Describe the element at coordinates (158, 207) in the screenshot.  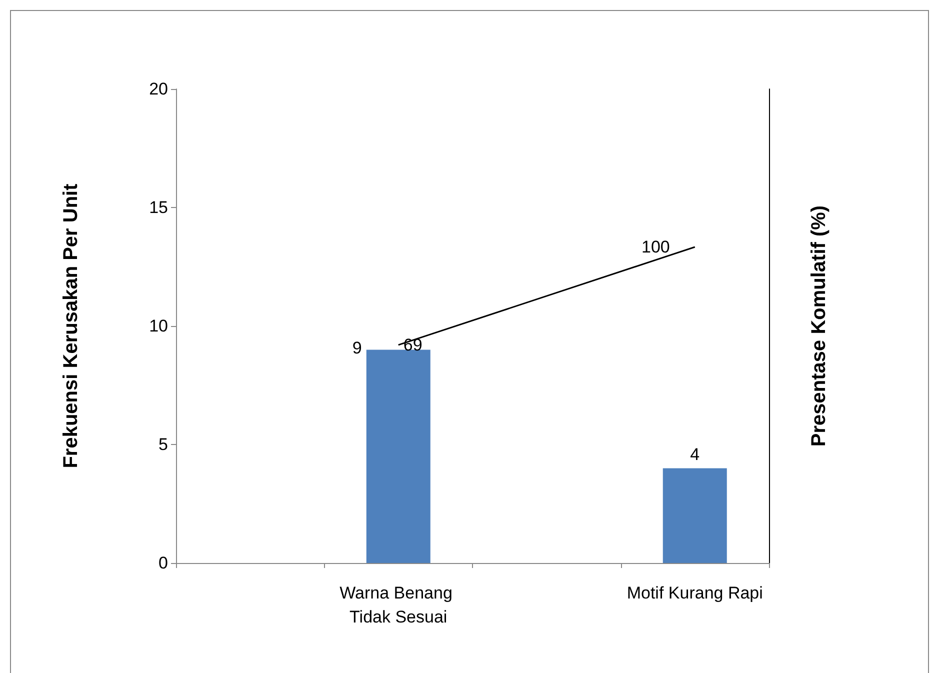
I see `y-tick-label: 15` at that location.